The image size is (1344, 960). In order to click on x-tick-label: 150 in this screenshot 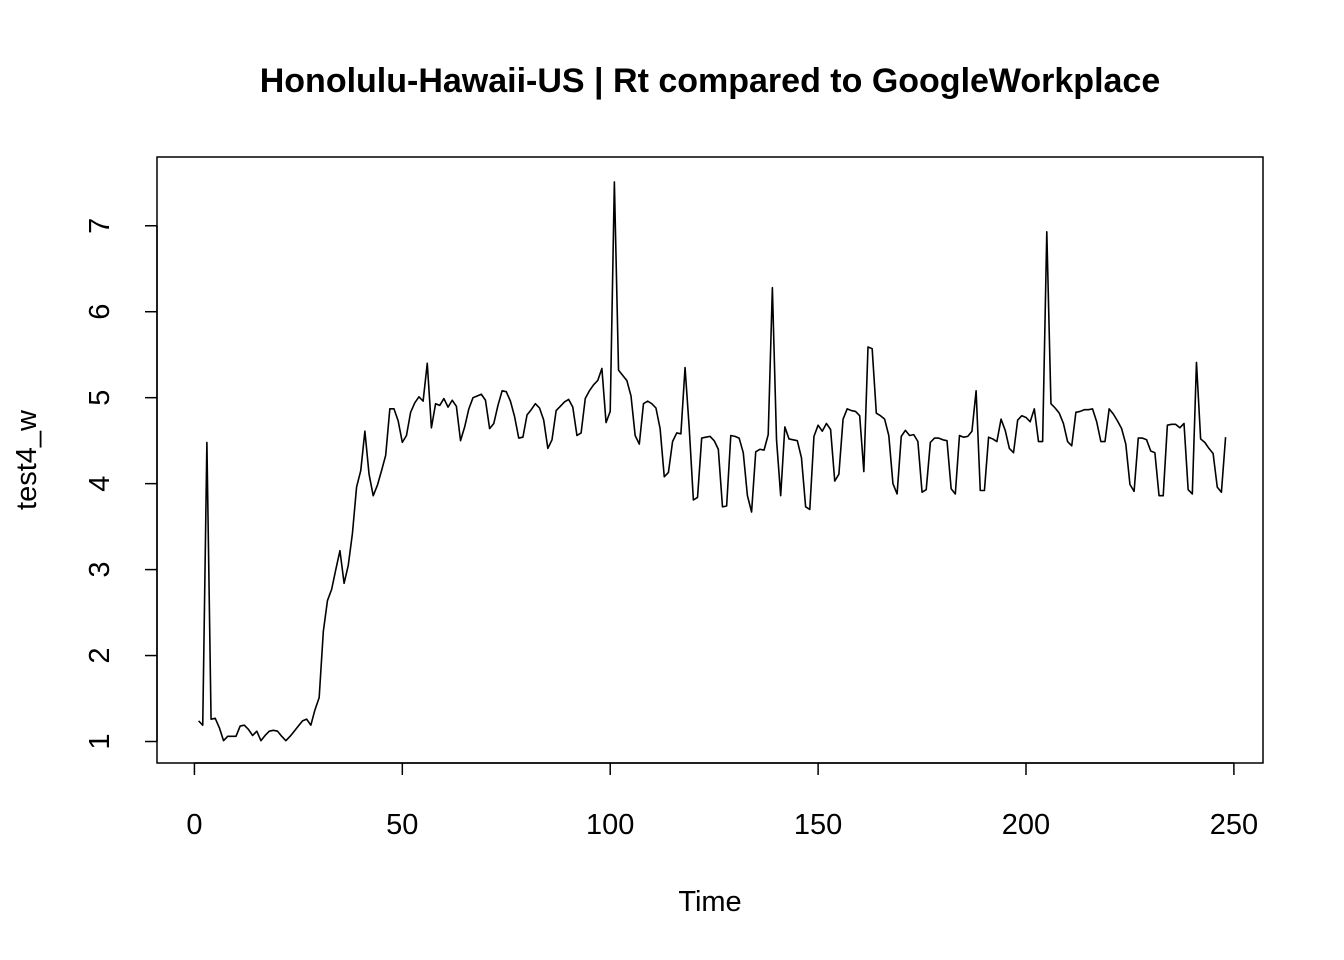, I will do `click(818, 825)`.